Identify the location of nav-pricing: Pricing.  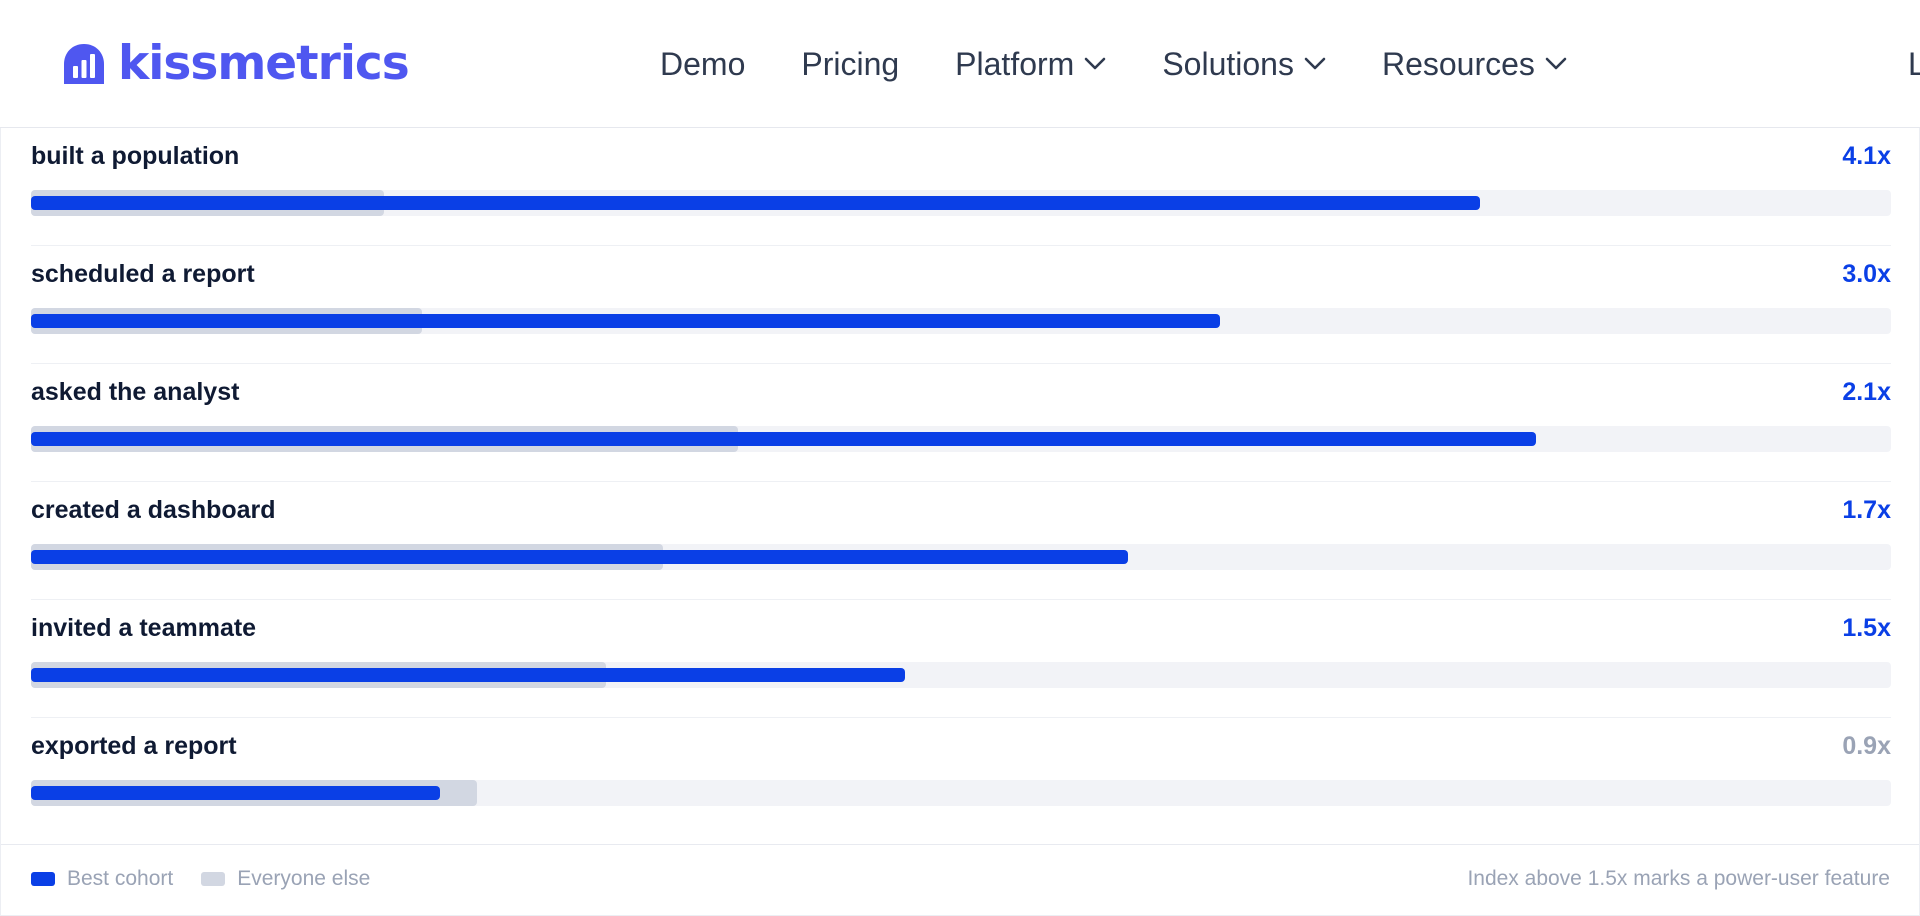
(850, 64).